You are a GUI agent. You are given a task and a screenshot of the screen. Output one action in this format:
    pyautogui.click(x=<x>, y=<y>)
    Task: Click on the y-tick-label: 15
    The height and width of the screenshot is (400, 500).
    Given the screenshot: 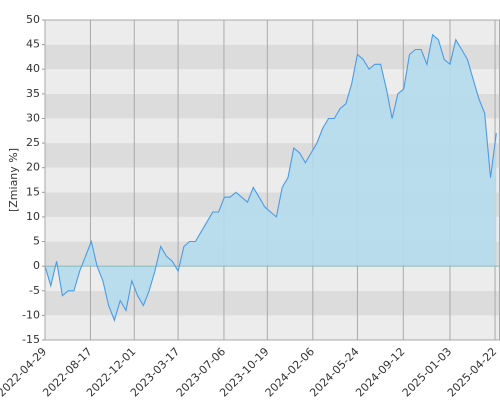 What is the action you would take?
    pyautogui.click(x=33, y=191)
    